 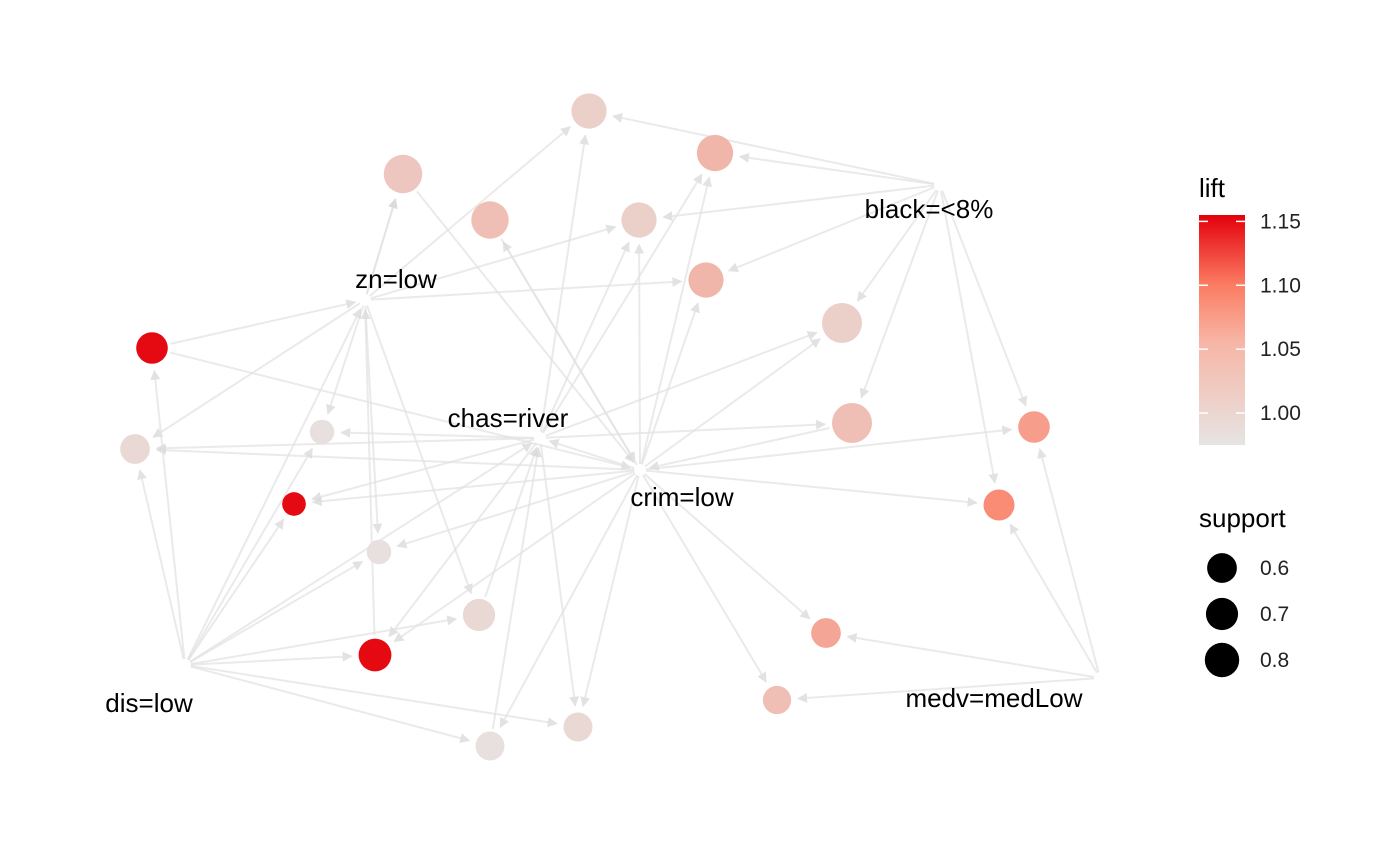 I want to click on edge-dis-to-r10, so click(x=161, y=564).